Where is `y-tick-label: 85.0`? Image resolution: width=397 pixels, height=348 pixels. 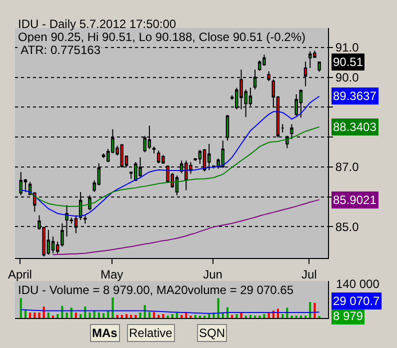 y-tick-label: 85.0 is located at coordinates (347, 227).